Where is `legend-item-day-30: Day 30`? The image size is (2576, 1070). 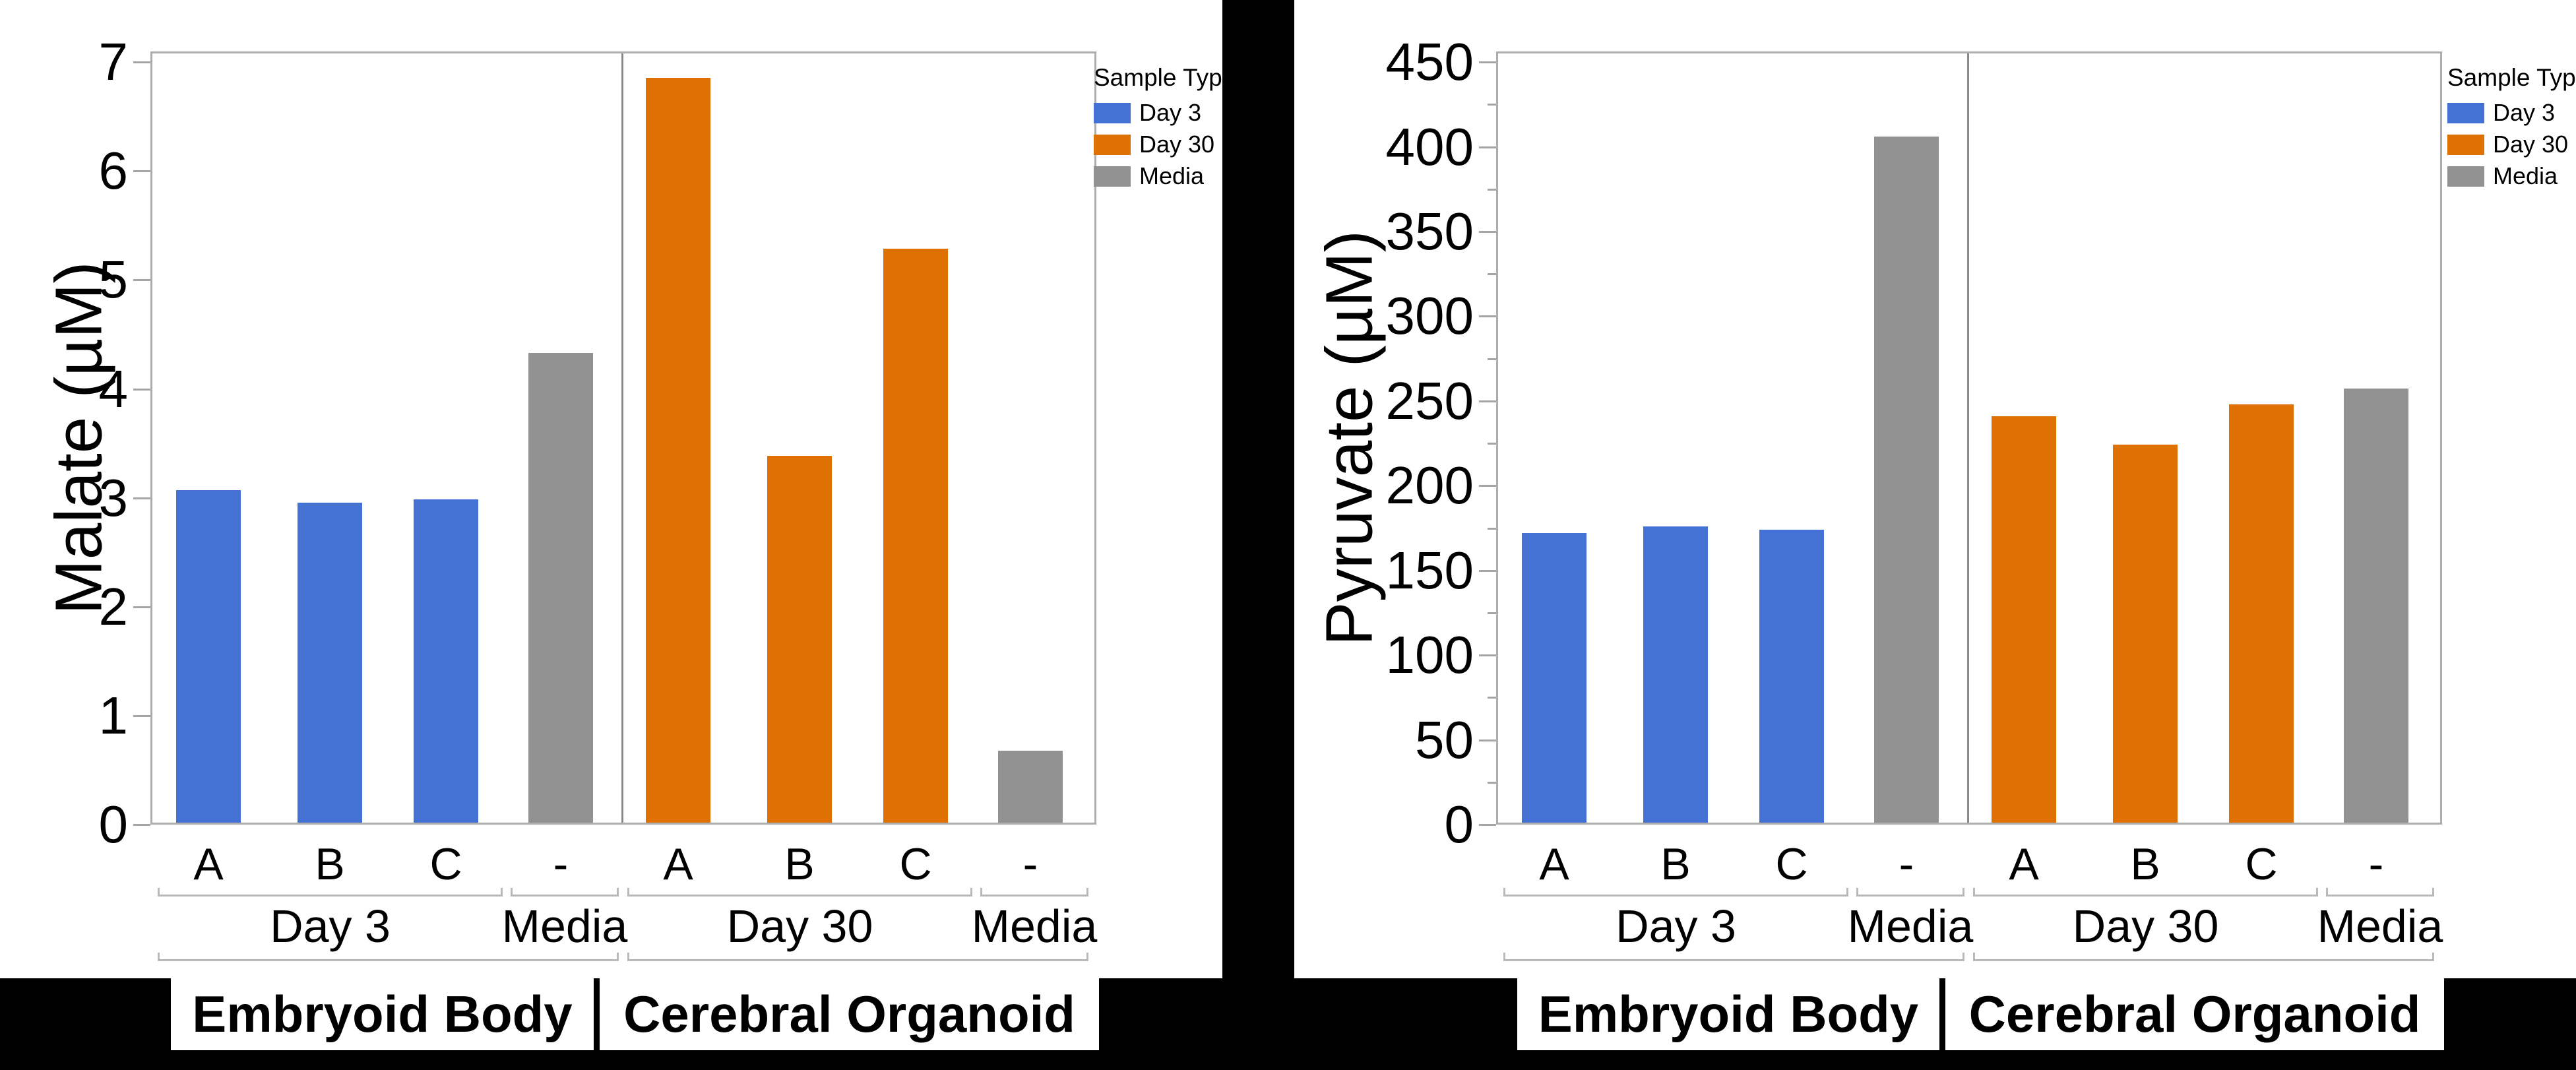
legend-item-day-30: Day 30 is located at coordinates (2512, 144).